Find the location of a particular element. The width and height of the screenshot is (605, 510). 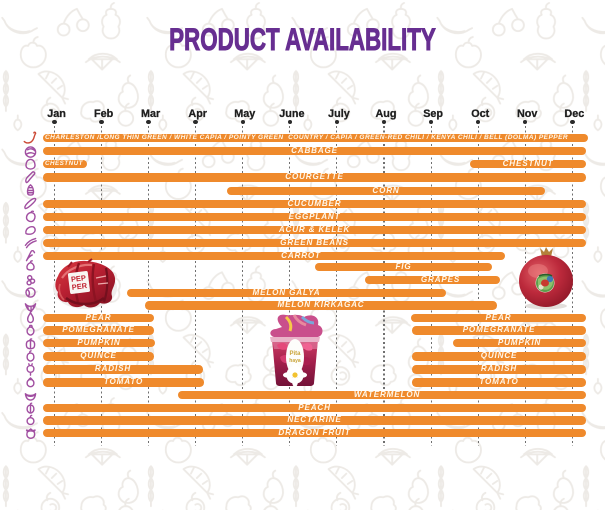

svg-text: haya is located at coordinates (295, 361).